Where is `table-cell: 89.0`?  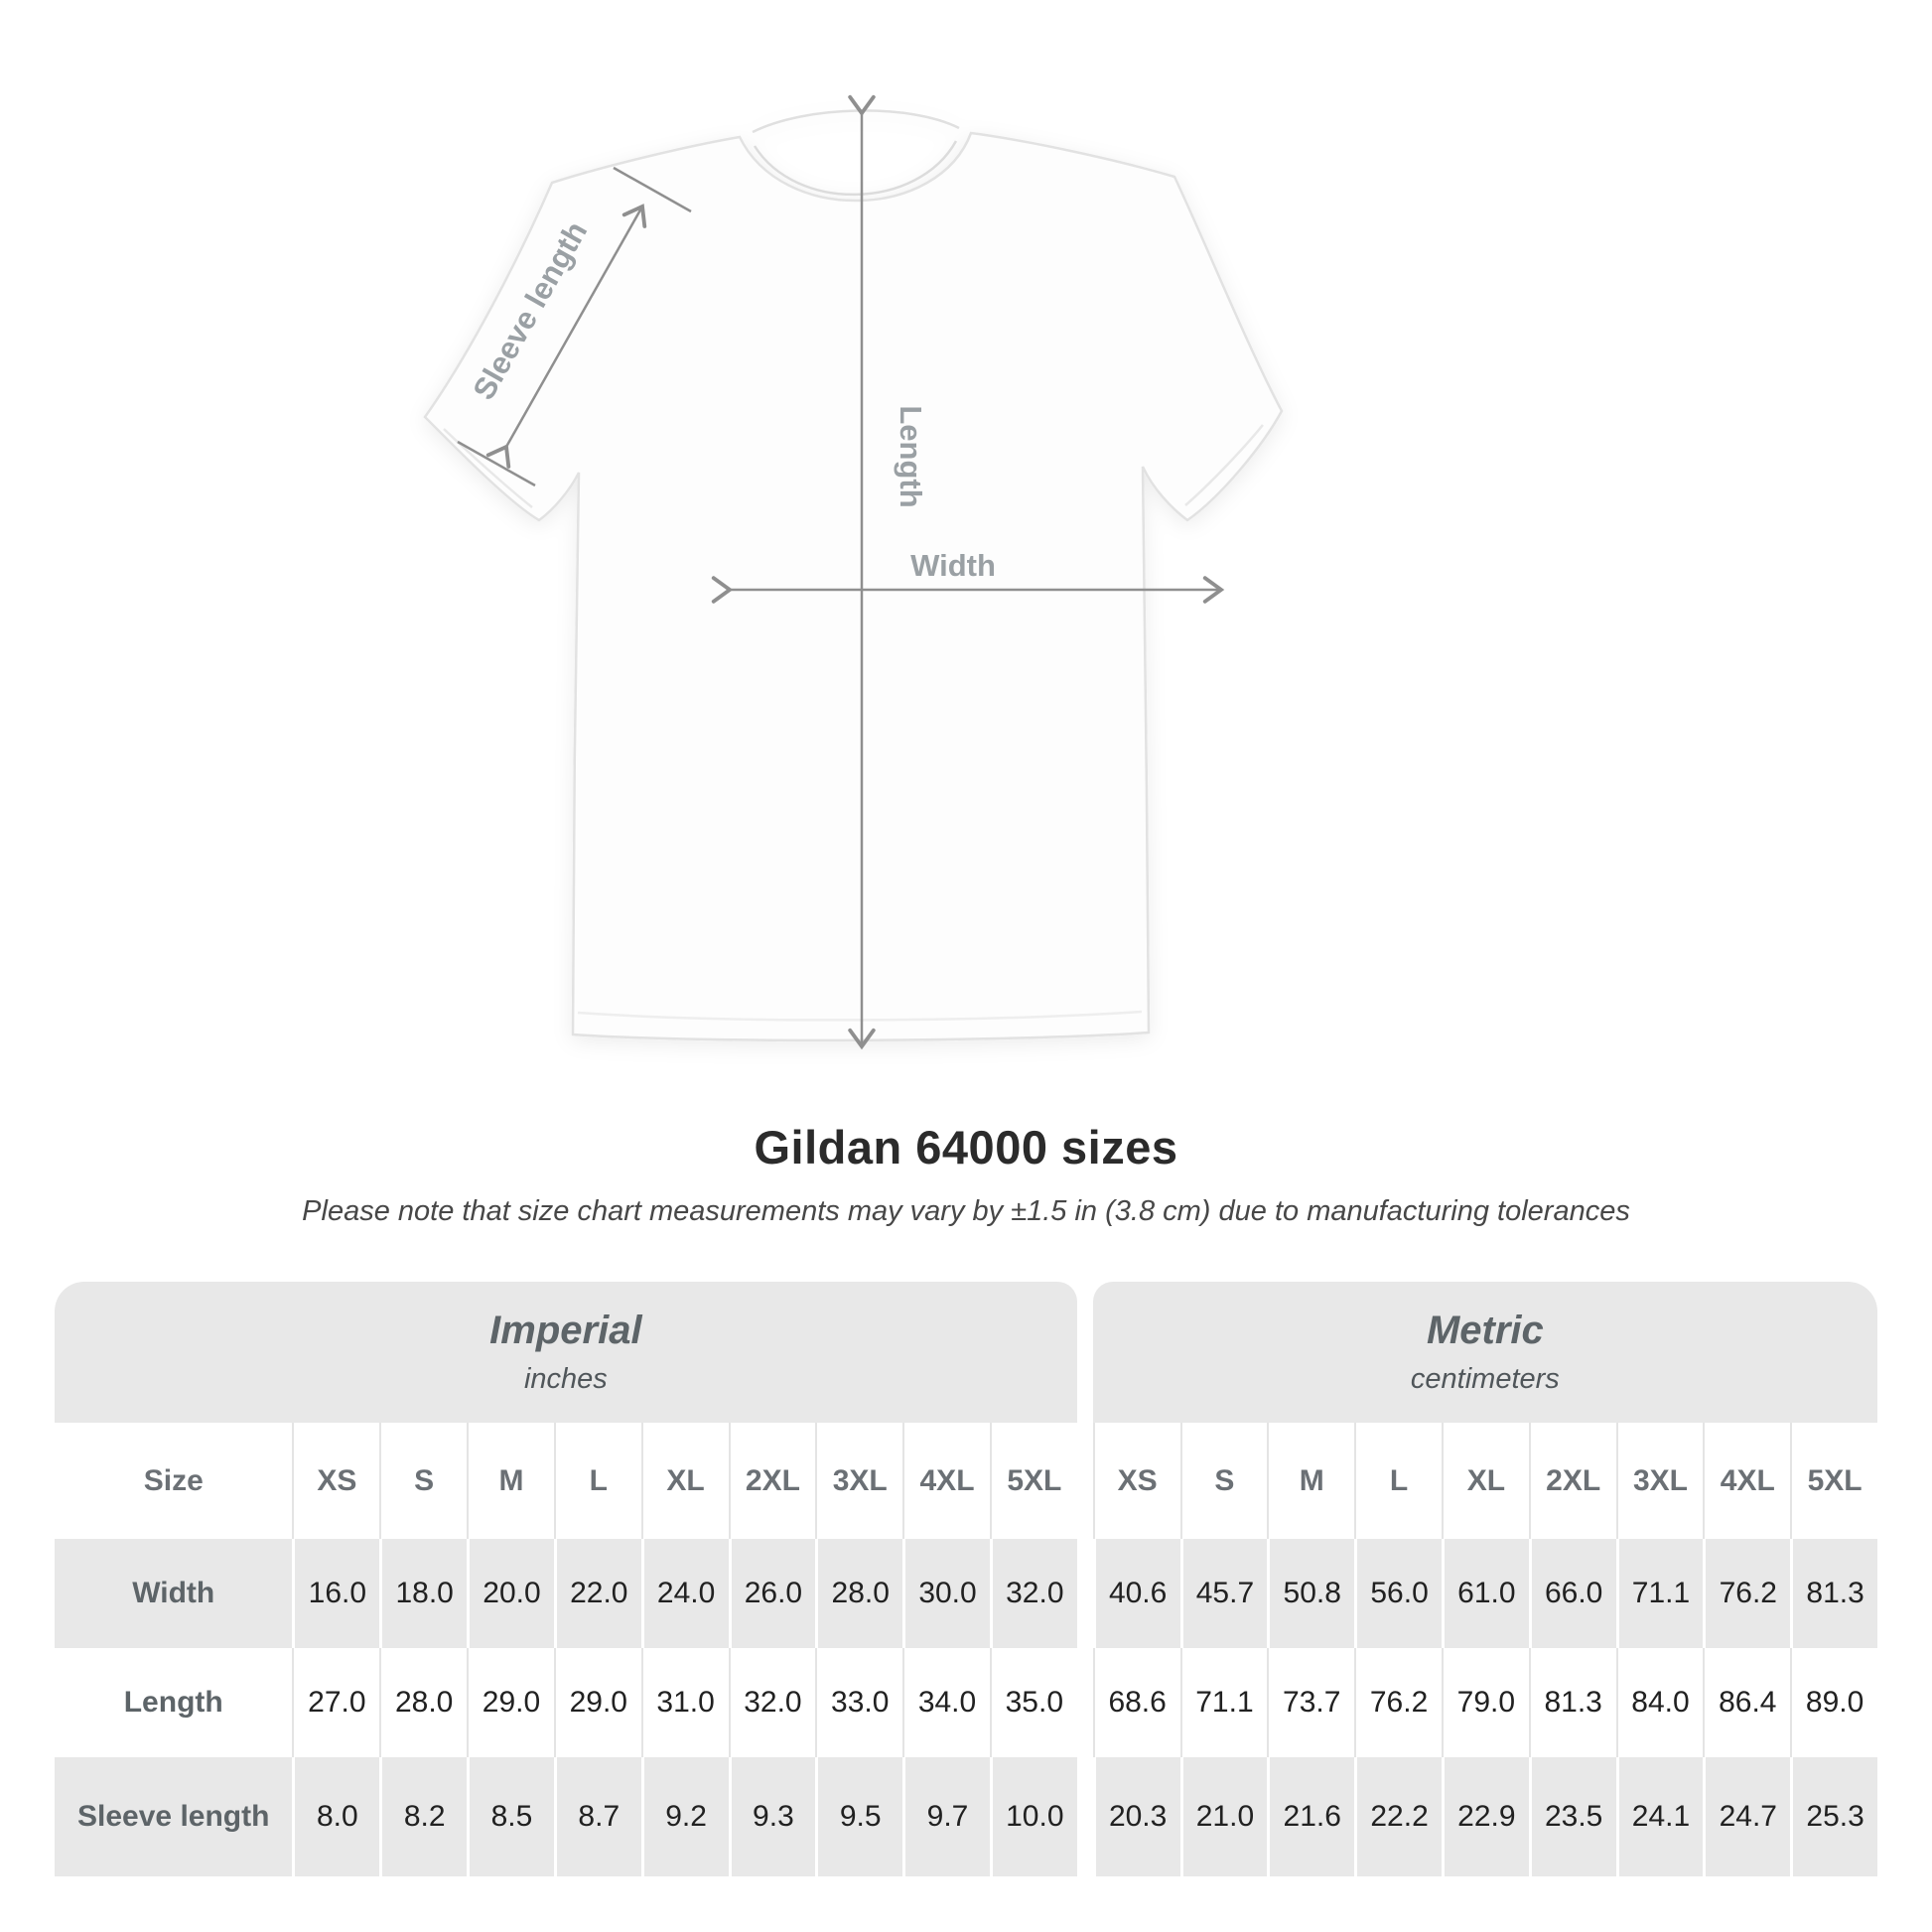
table-cell: 89.0 is located at coordinates (1833, 1703).